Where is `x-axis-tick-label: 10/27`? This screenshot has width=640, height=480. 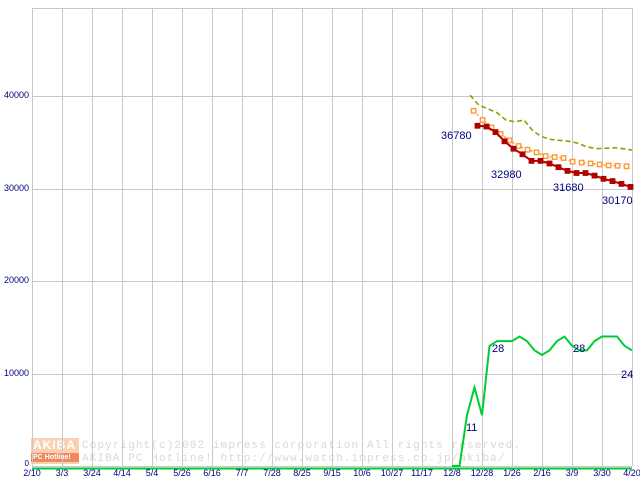
x-axis-tick-label: 10/27 is located at coordinates (392, 473).